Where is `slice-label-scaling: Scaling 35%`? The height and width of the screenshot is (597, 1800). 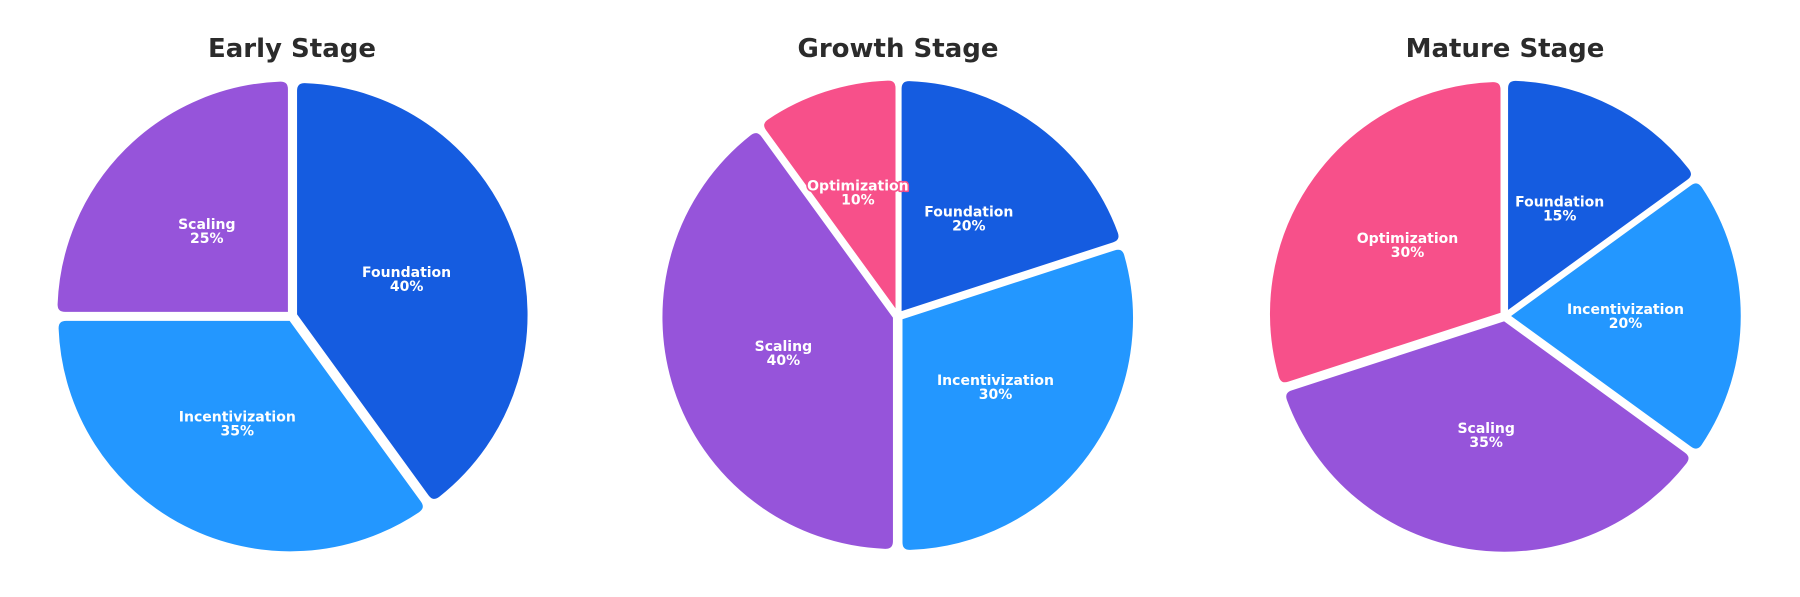
slice-label-scaling: Scaling 35% is located at coordinates (1485, 436).